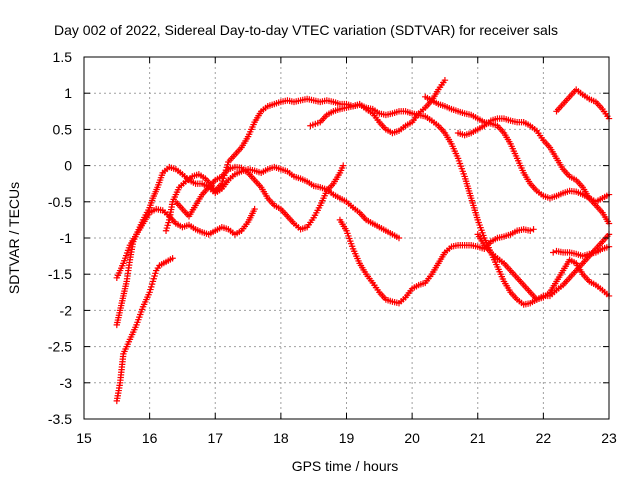  What do you see at coordinates (60, 274) in the screenshot?
I see `y-tick-label: -1.5` at bounding box center [60, 274].